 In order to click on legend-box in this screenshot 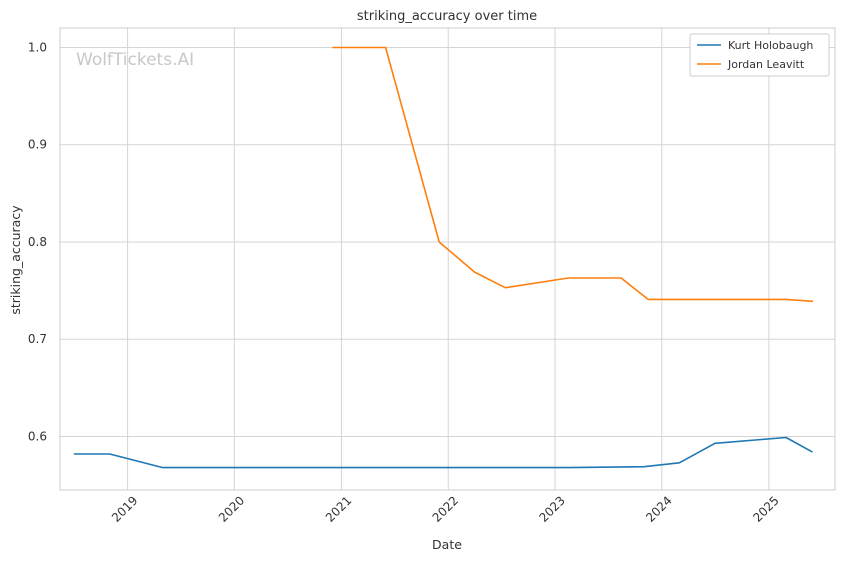, I will do `click(759, 55)`.